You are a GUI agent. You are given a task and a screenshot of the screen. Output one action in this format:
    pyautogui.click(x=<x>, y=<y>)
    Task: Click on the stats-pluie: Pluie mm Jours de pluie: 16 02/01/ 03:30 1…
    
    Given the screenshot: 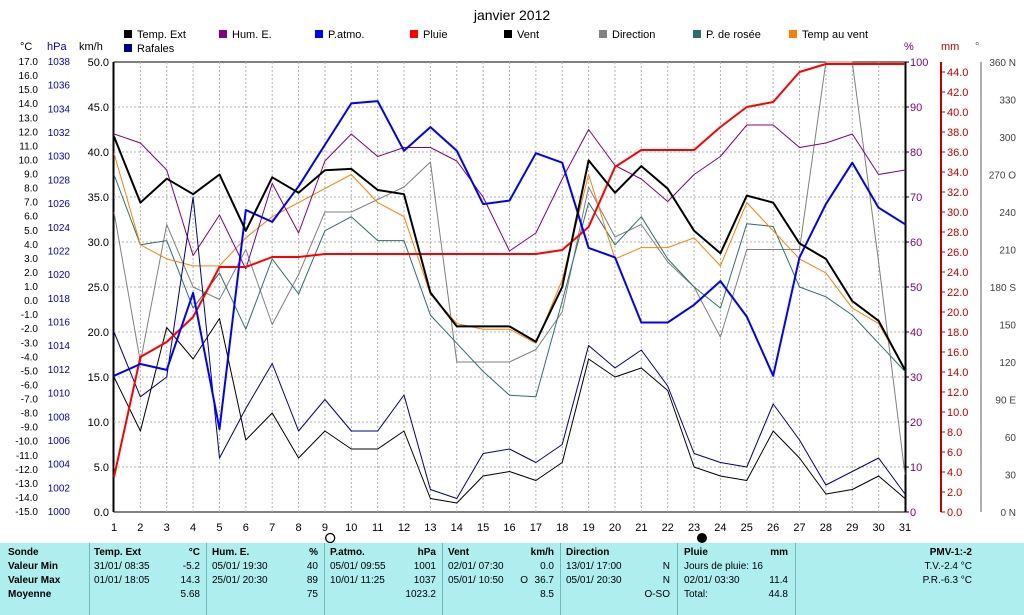 What is the action you would take?
    pyautogui.click(x=737, y=580)
    